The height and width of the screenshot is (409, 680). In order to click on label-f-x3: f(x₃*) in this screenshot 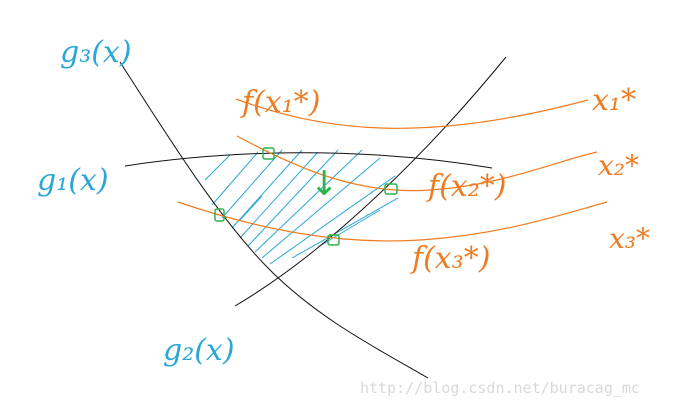, I will do `click(450, 258)`.